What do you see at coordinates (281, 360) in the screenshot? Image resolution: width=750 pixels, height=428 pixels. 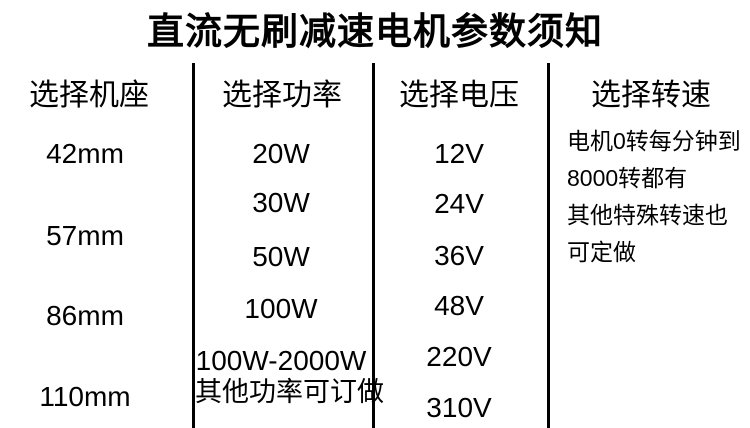 I see `power-option: 100W-2000W` at bounding box center [281, 360].